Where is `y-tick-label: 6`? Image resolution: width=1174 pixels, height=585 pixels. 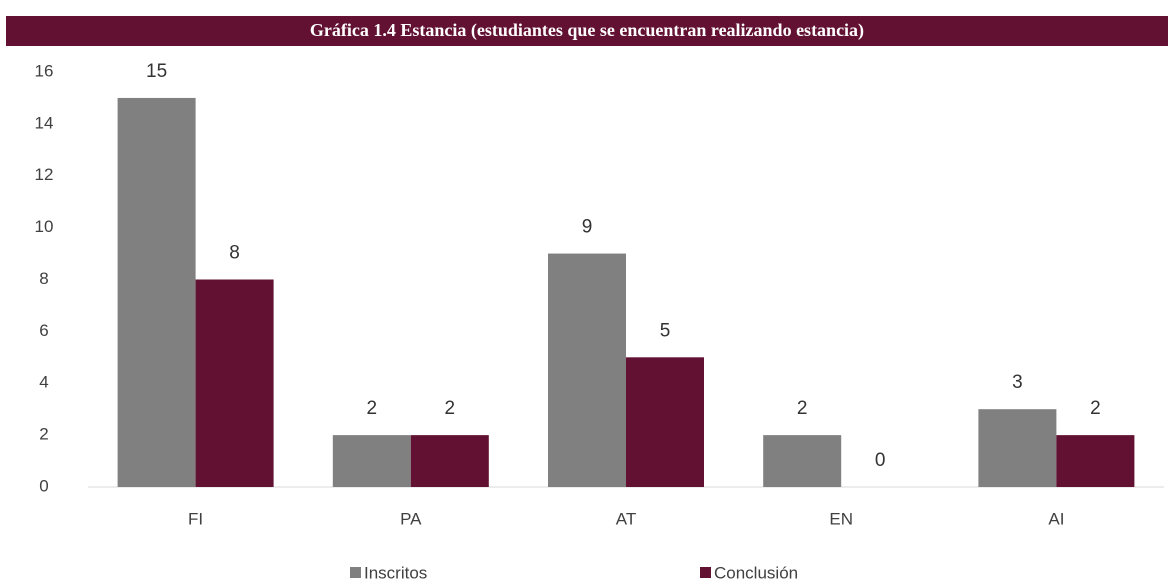
y-tick-label: 6 is located at coordinates (43, 330).